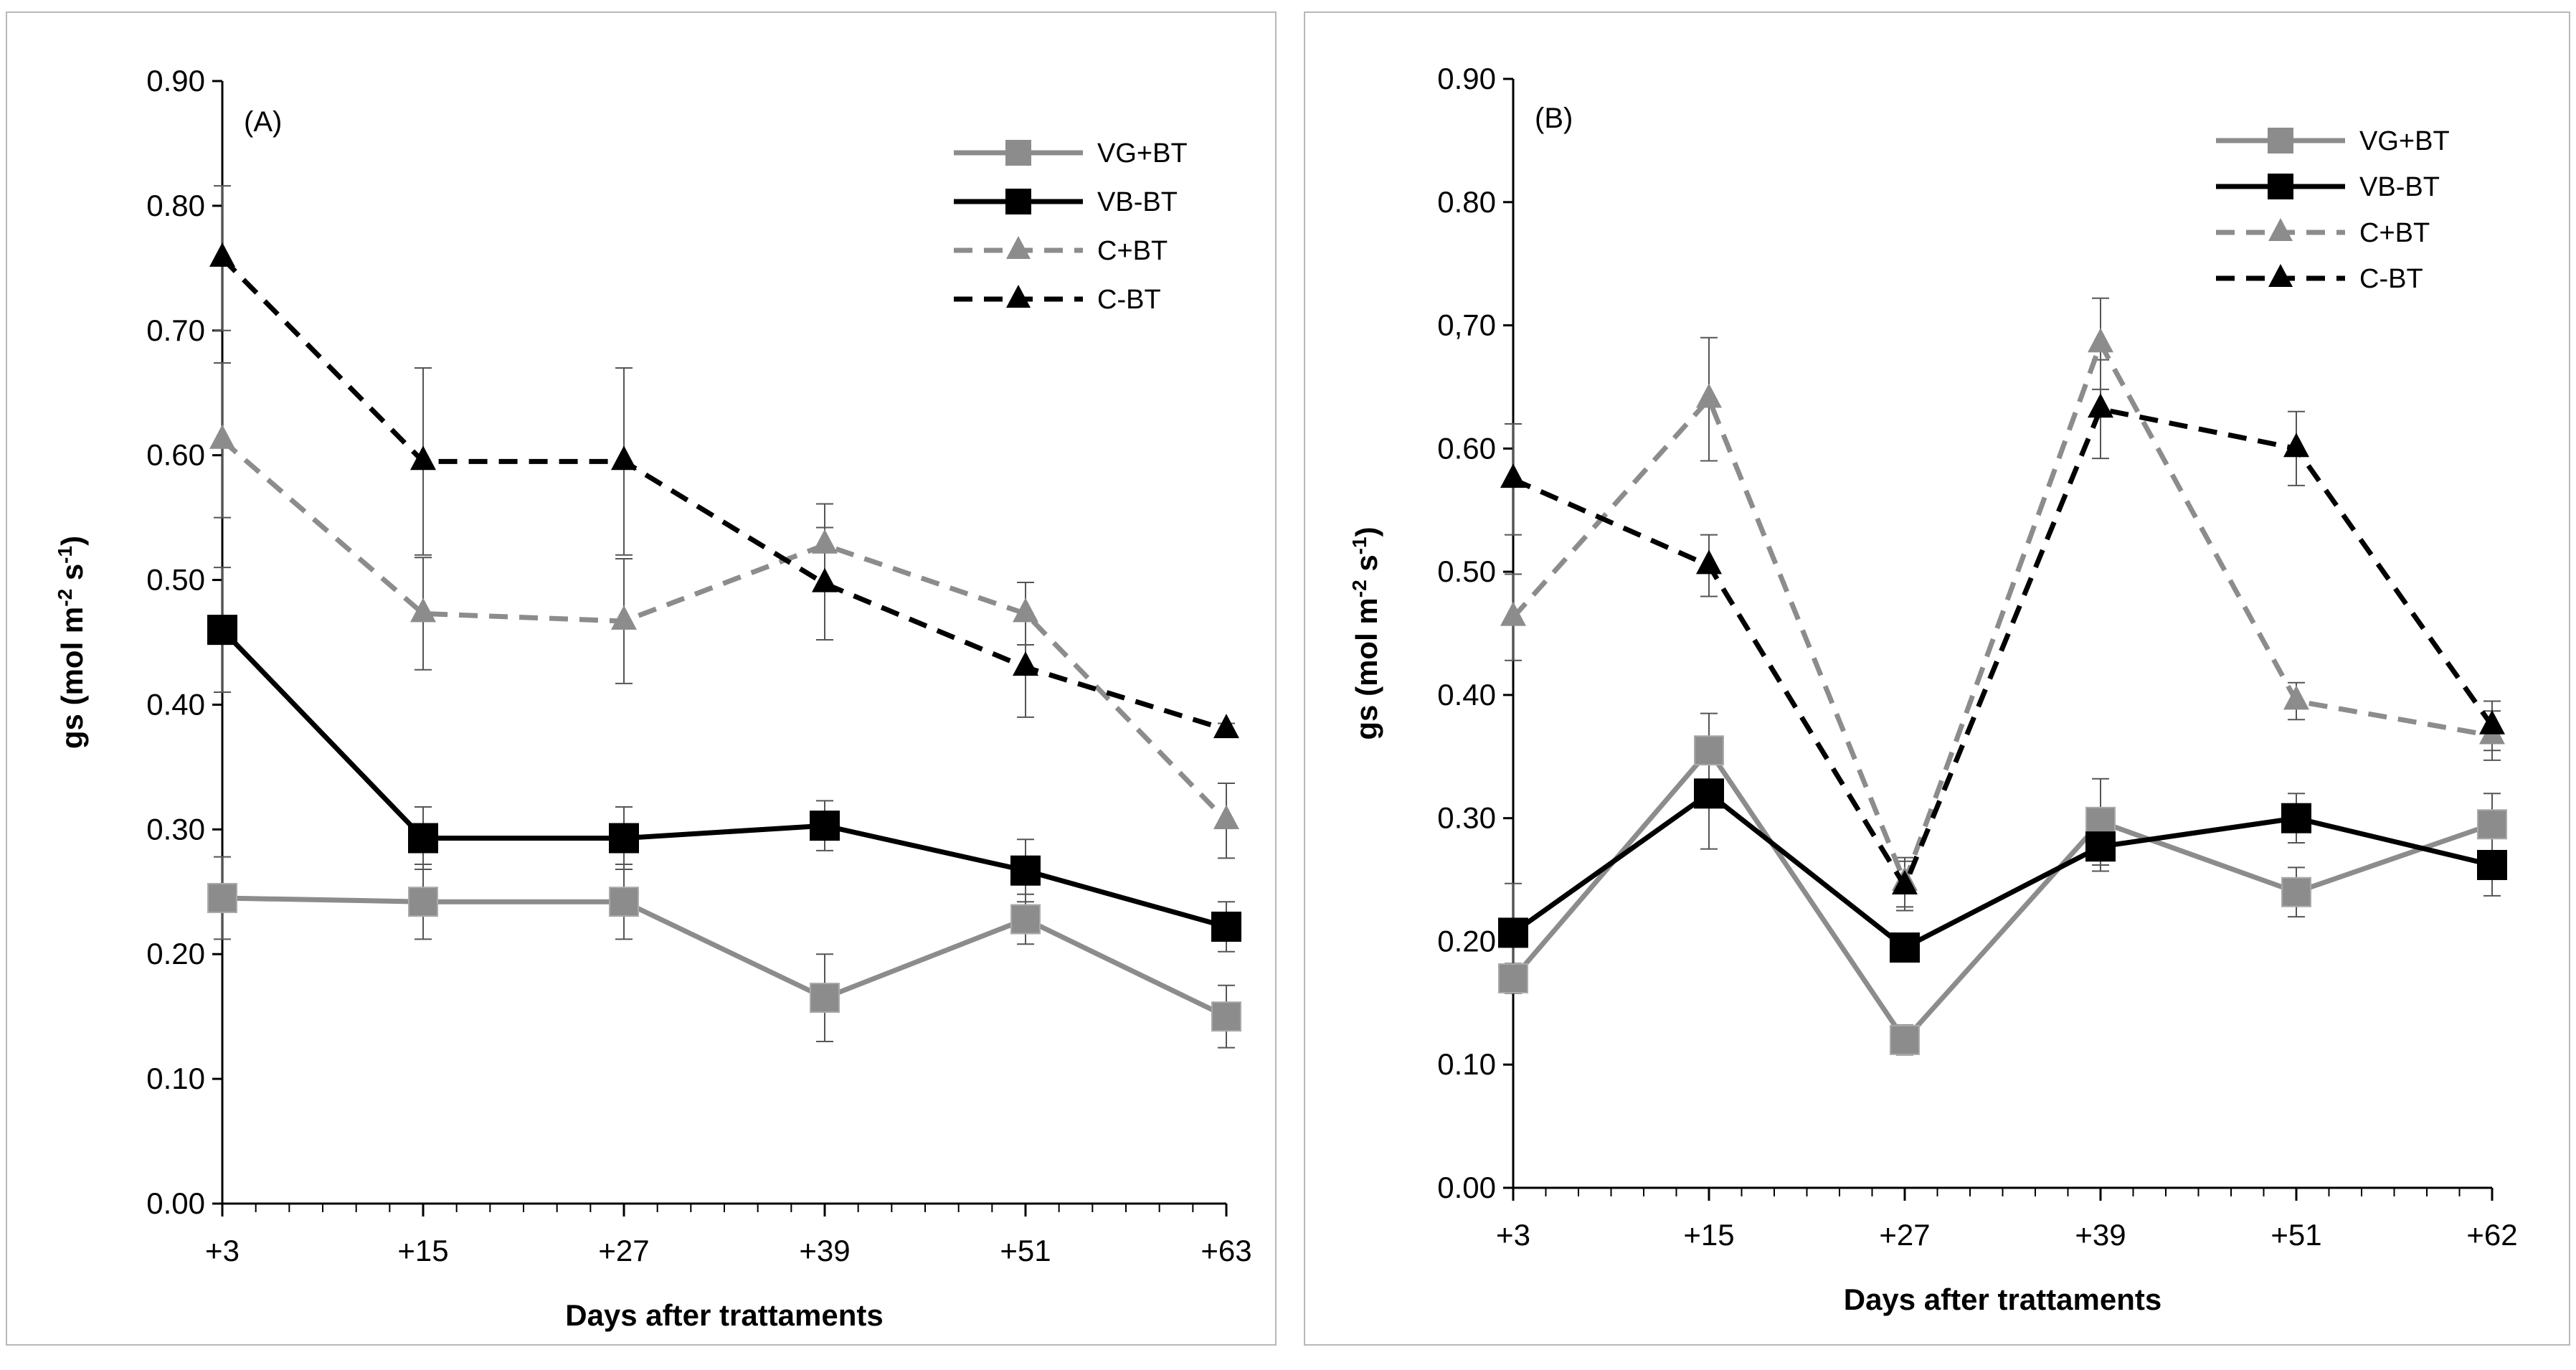  Describe the element at coordinates (824, 1250) in the screenshot. I see `x-tick-label: +39` at that location.